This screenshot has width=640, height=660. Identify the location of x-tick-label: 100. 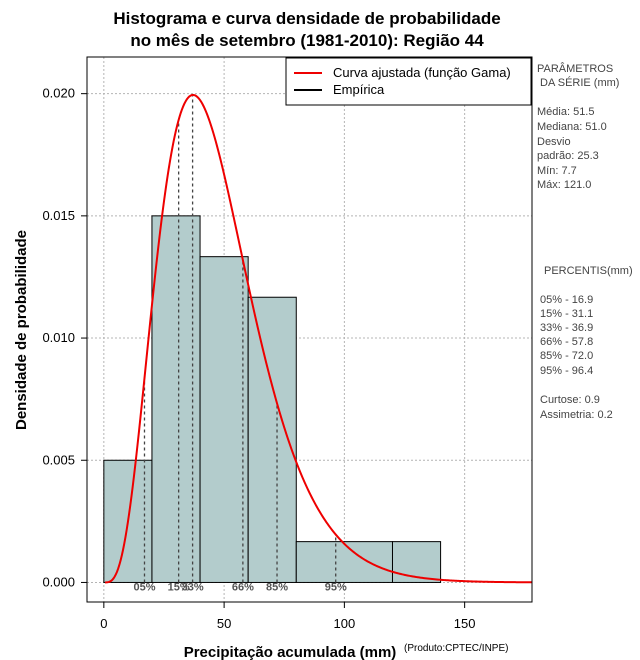
(345, 623).